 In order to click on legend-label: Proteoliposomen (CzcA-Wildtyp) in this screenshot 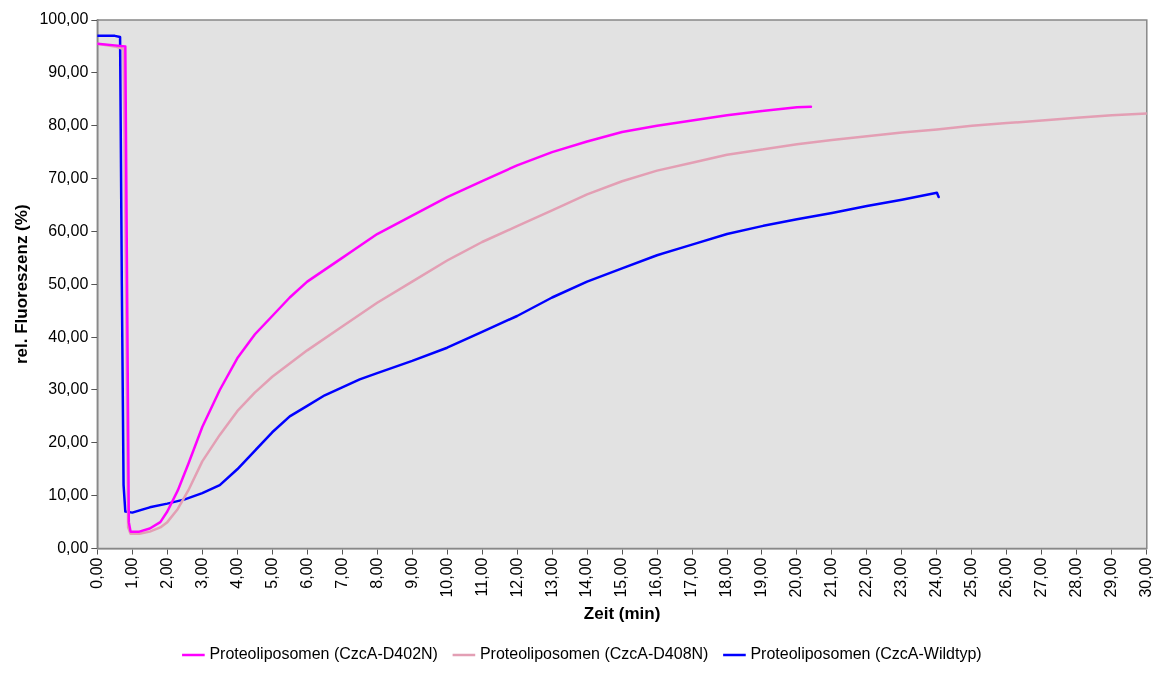, I will do `click(866, 654)`.